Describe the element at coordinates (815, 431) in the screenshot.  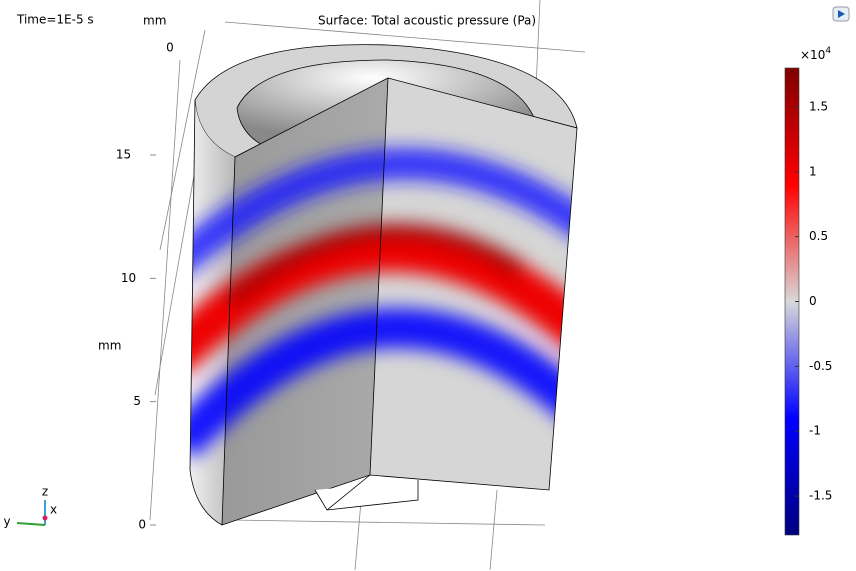
I see `tick-label: -1` at that location.